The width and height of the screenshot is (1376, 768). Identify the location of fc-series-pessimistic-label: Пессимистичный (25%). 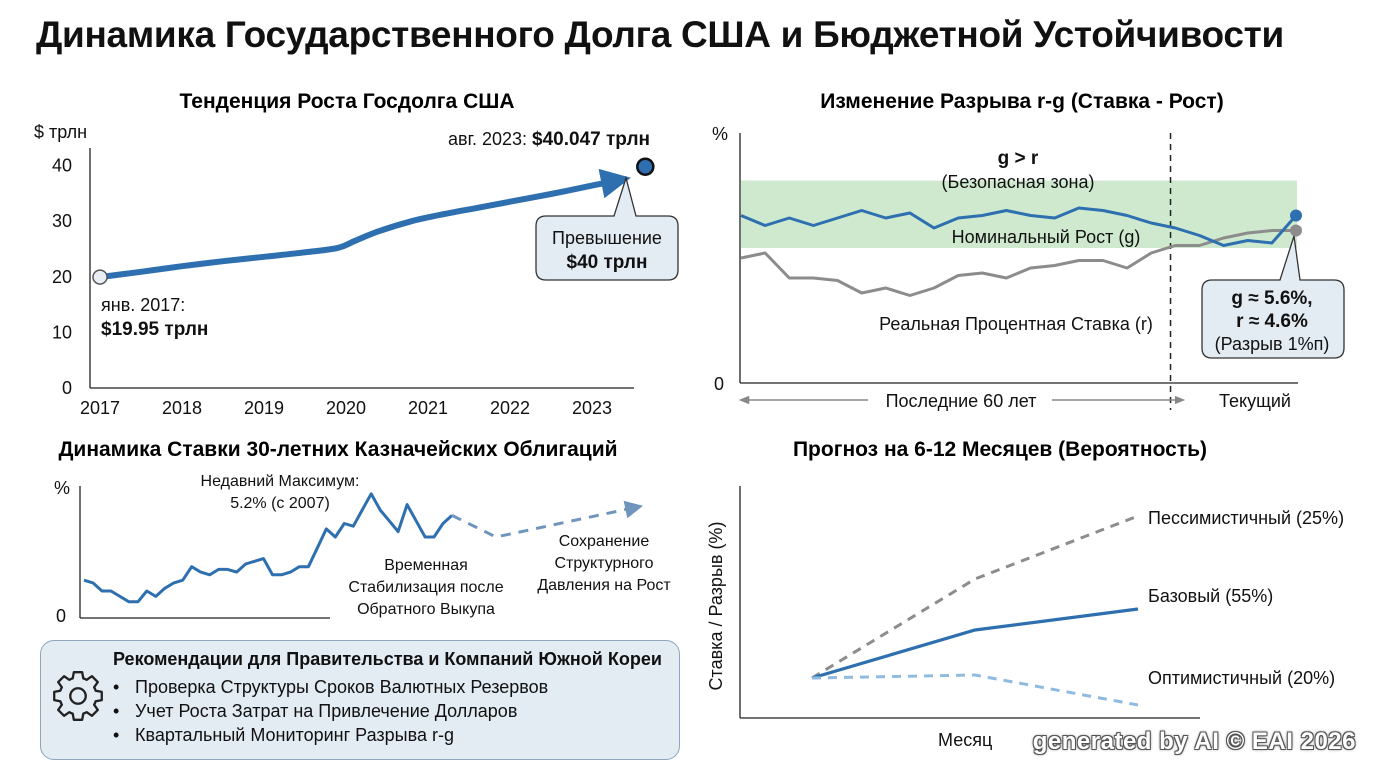
(1246, 518).